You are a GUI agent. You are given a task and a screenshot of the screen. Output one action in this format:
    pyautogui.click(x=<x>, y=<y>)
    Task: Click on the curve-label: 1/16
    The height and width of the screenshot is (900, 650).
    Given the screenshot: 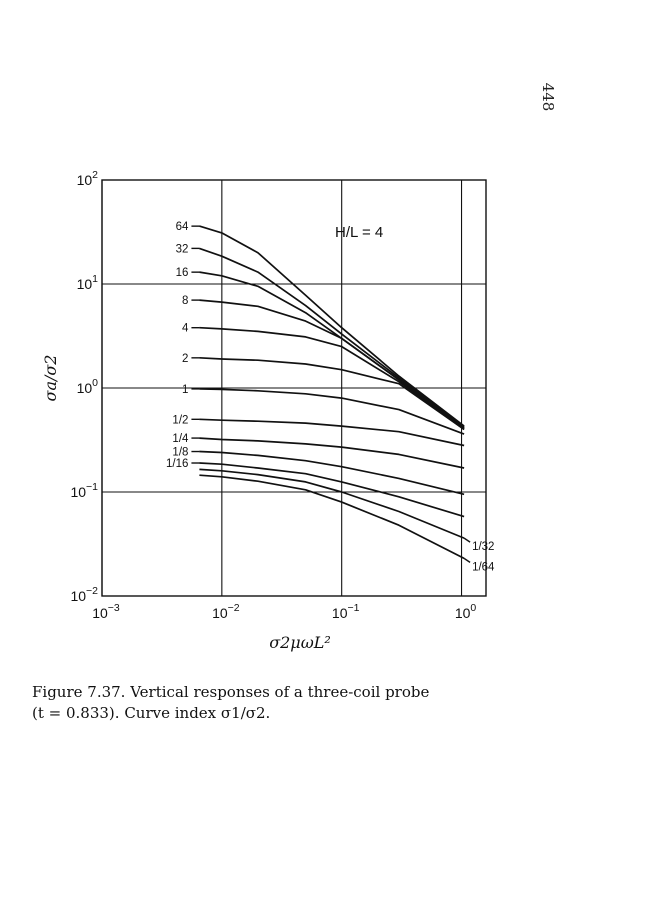 What is the action you would take?
    pyautogui.click(x=177, y=464)
    